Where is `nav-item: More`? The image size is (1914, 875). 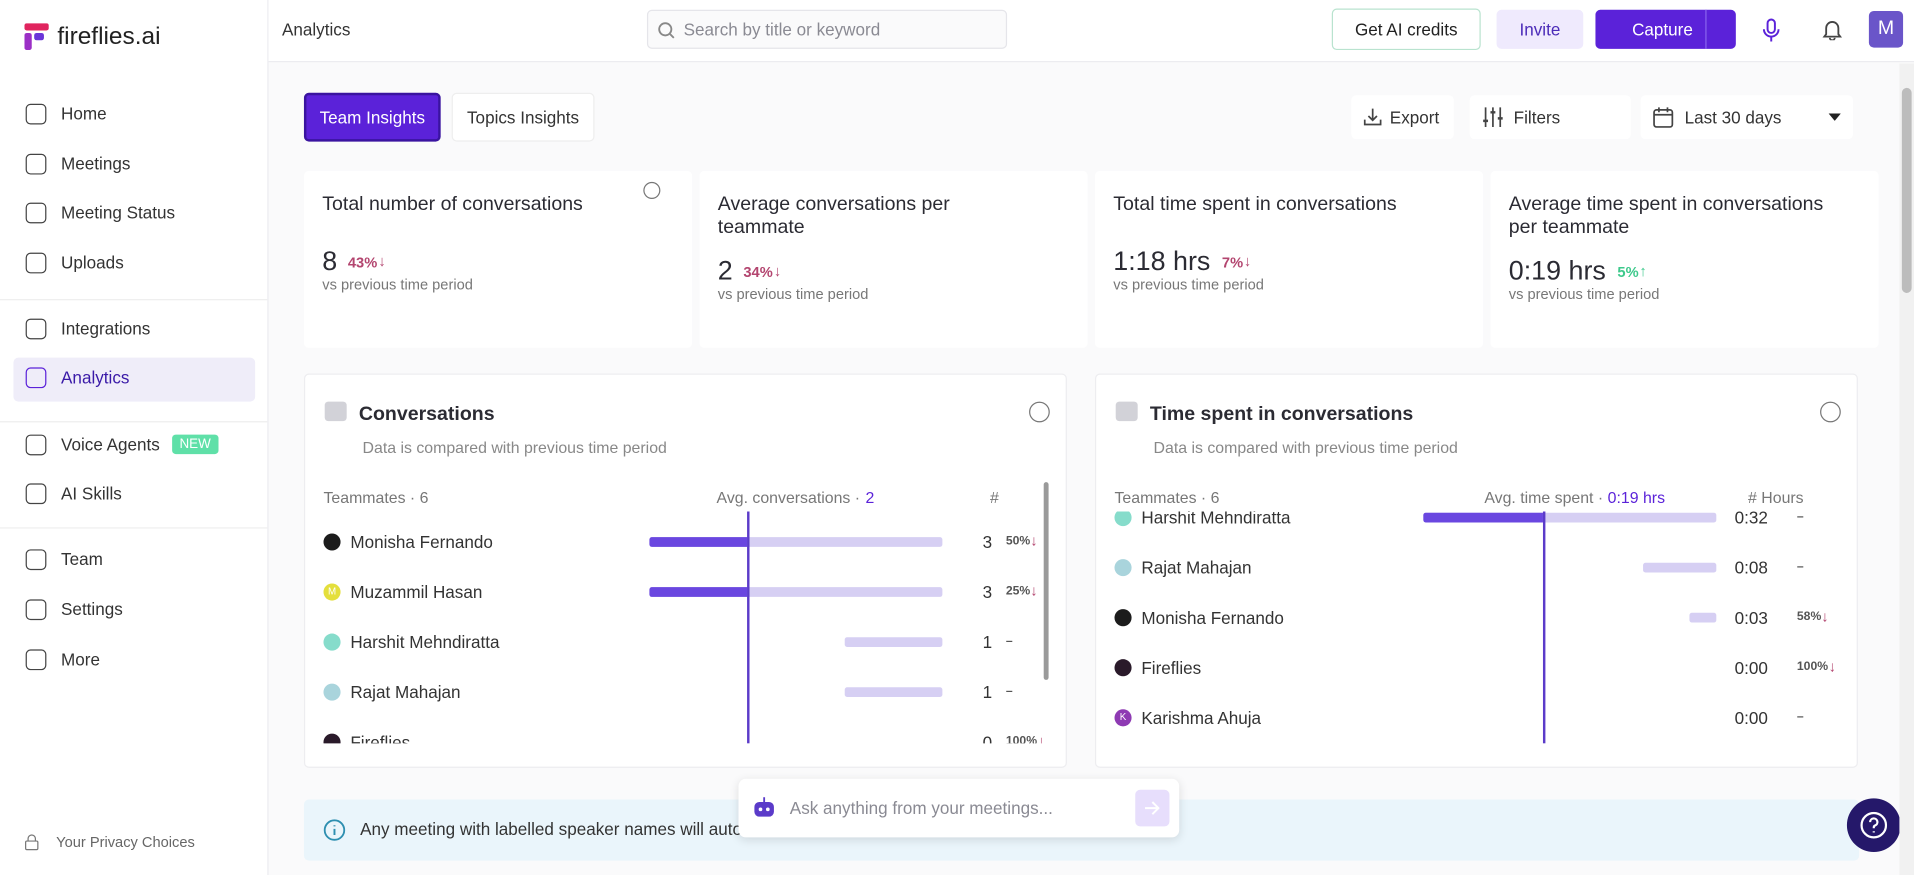 nav-item: More is located at coordinates (80, 659).